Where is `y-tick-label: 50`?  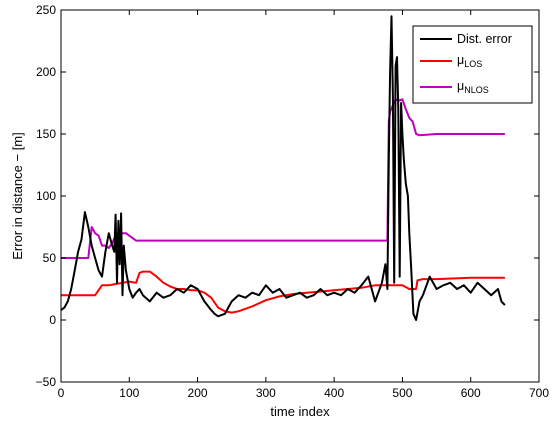
y-tick-label: 50 is located at coordinates (50, 258).